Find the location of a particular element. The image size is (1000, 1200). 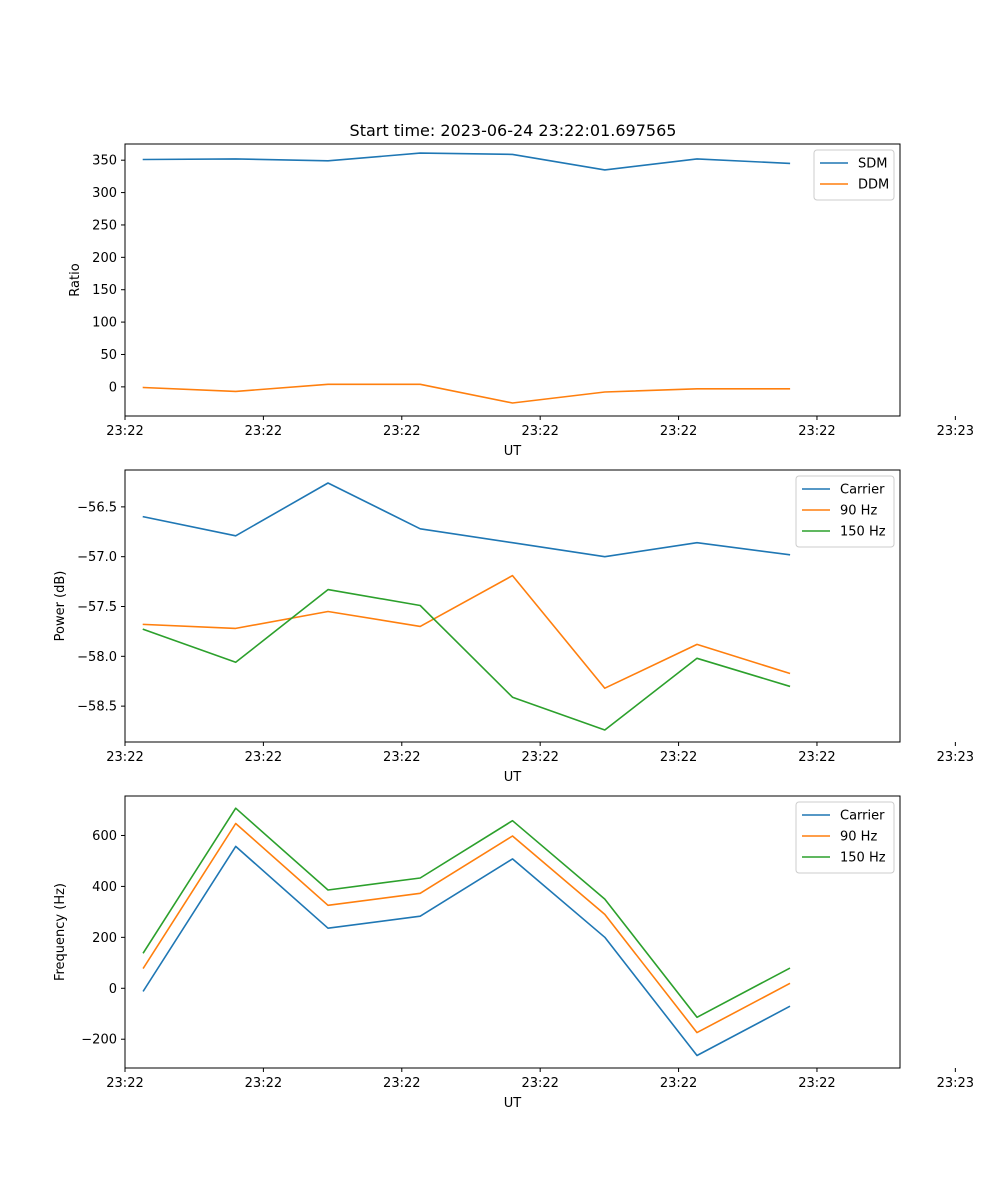

series-line-ddm is located at coordinates (466, 393).